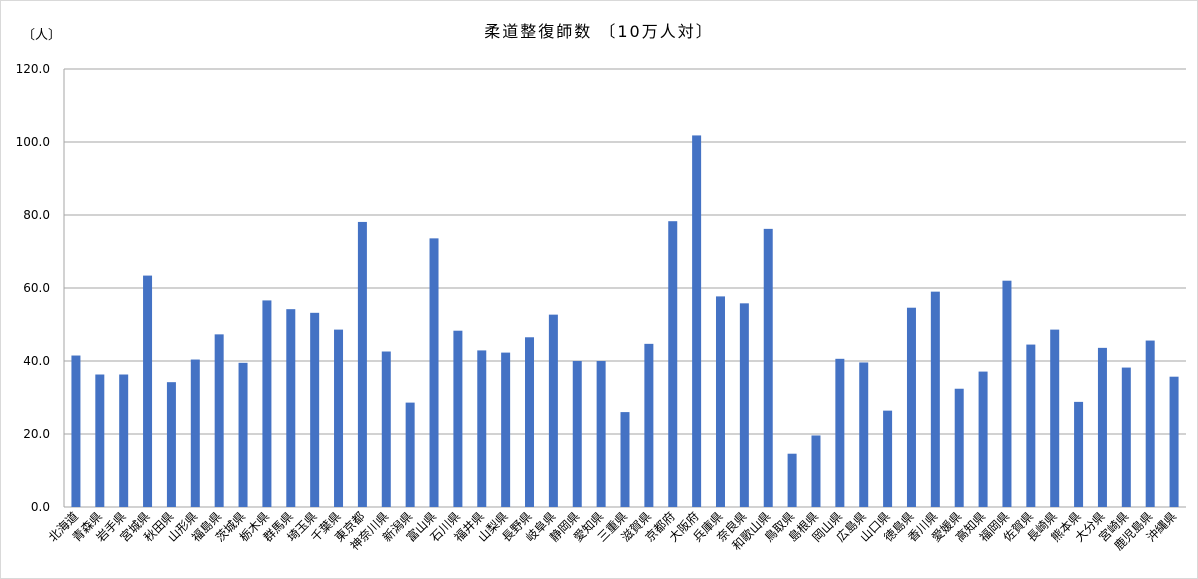  Describe the element at coordinates (36, 434) in the screenshot. I see `y-tick-label: 20.0` at that location.